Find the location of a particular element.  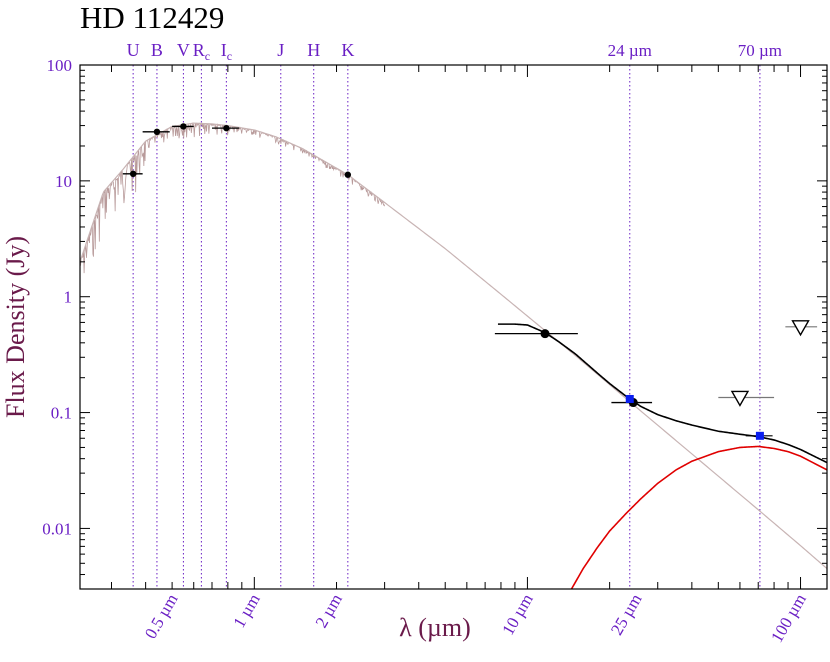

band-label: U is located at coordinates (133, 50).